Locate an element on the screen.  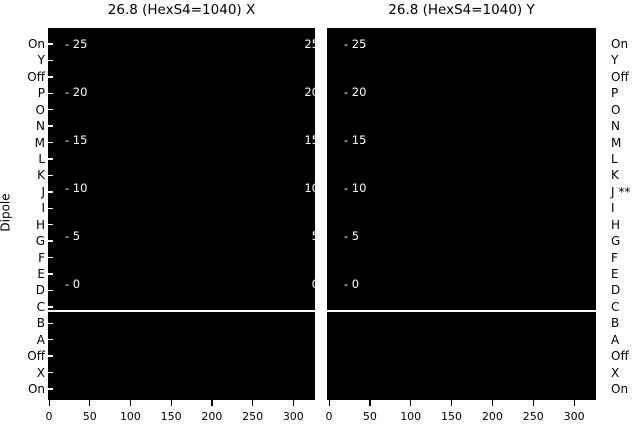
inner-y-tick-label-clipped: 0 is located at coordinates (313, 284).